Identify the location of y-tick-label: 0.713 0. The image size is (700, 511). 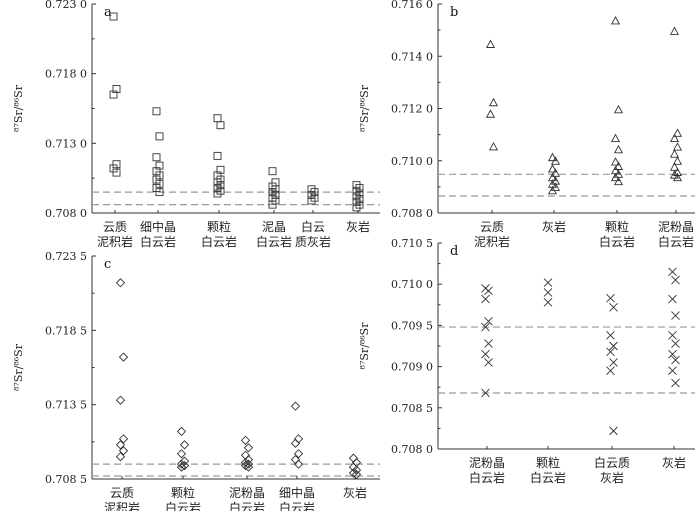
(66, 143).